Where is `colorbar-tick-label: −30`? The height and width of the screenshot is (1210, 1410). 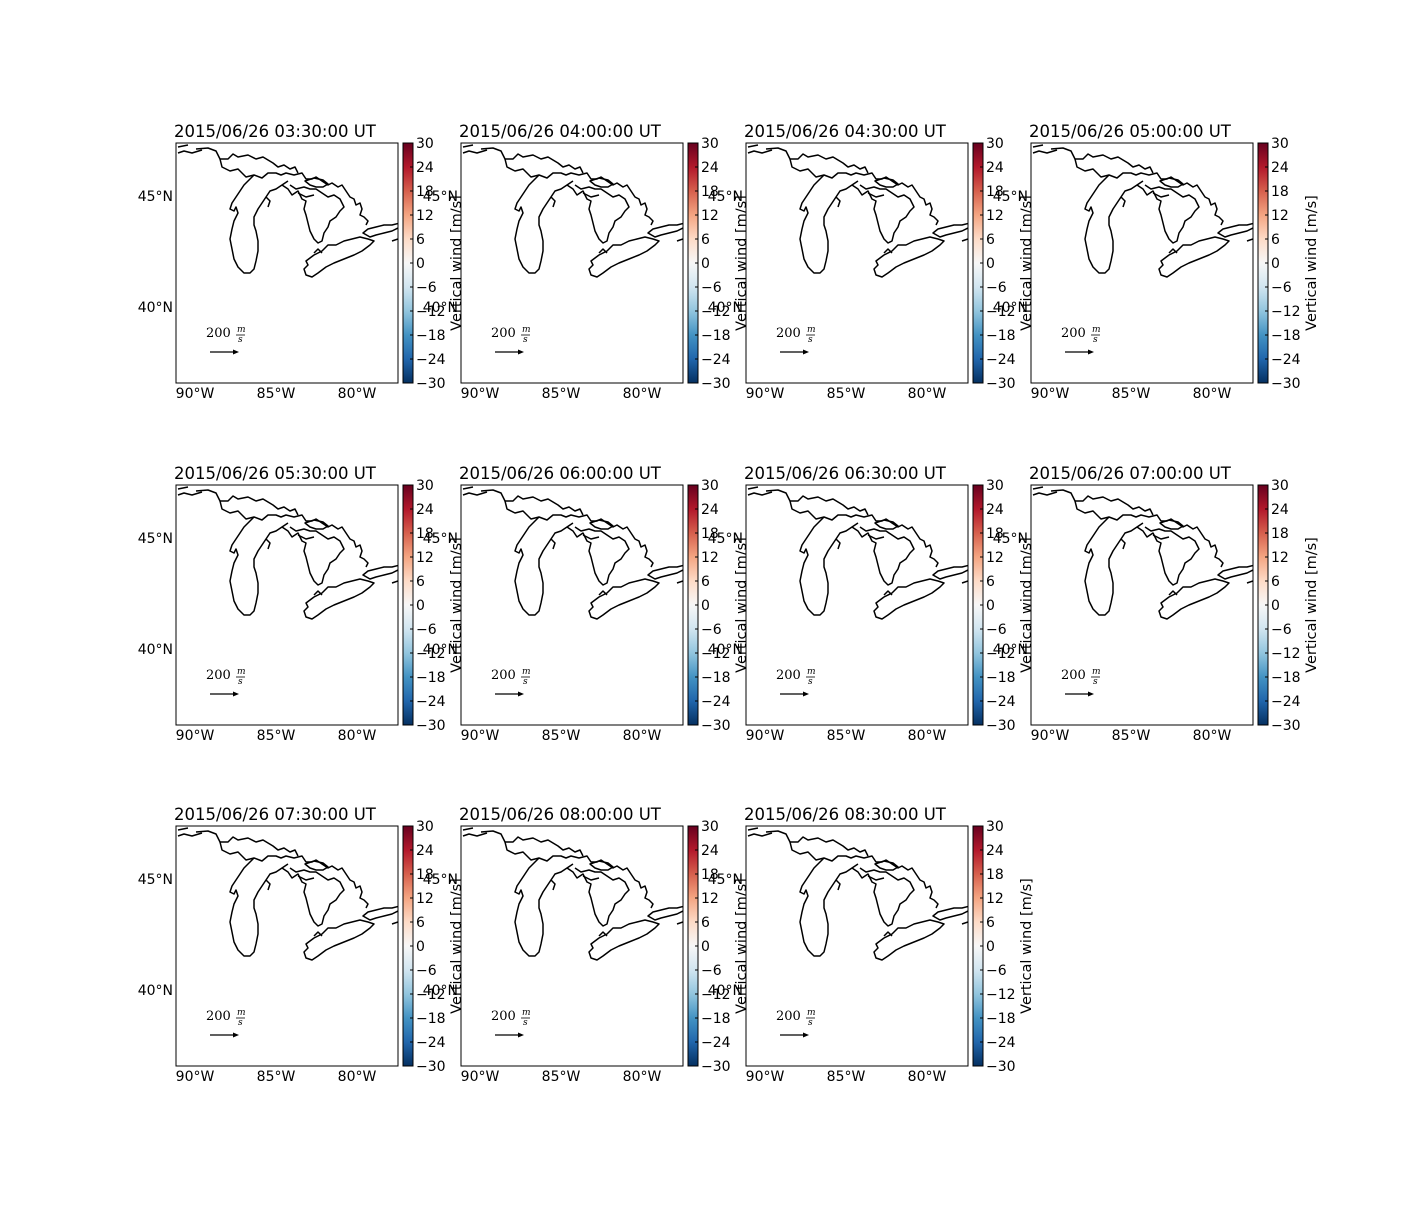 colorbar-tick-label: −30 is located at coordinates (716, 384).